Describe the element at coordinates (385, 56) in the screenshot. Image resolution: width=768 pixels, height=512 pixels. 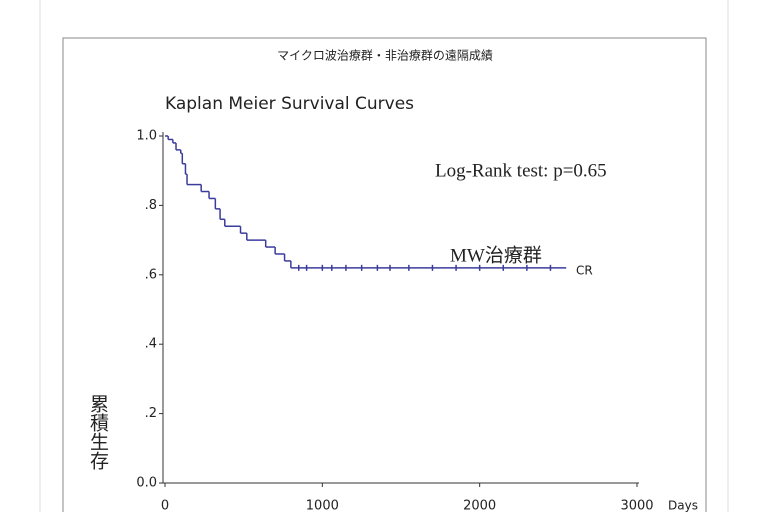
I see `chart-title: マイクロ波治療群・非治療群の遠隔成績` at that location.